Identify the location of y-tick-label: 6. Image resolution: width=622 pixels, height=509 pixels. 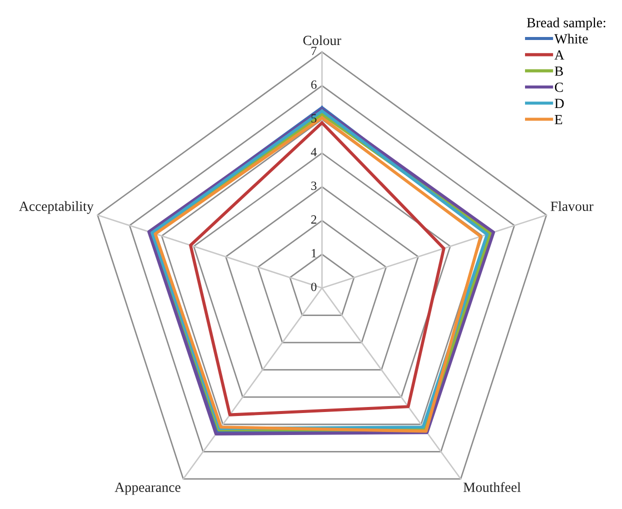
(314, 84).